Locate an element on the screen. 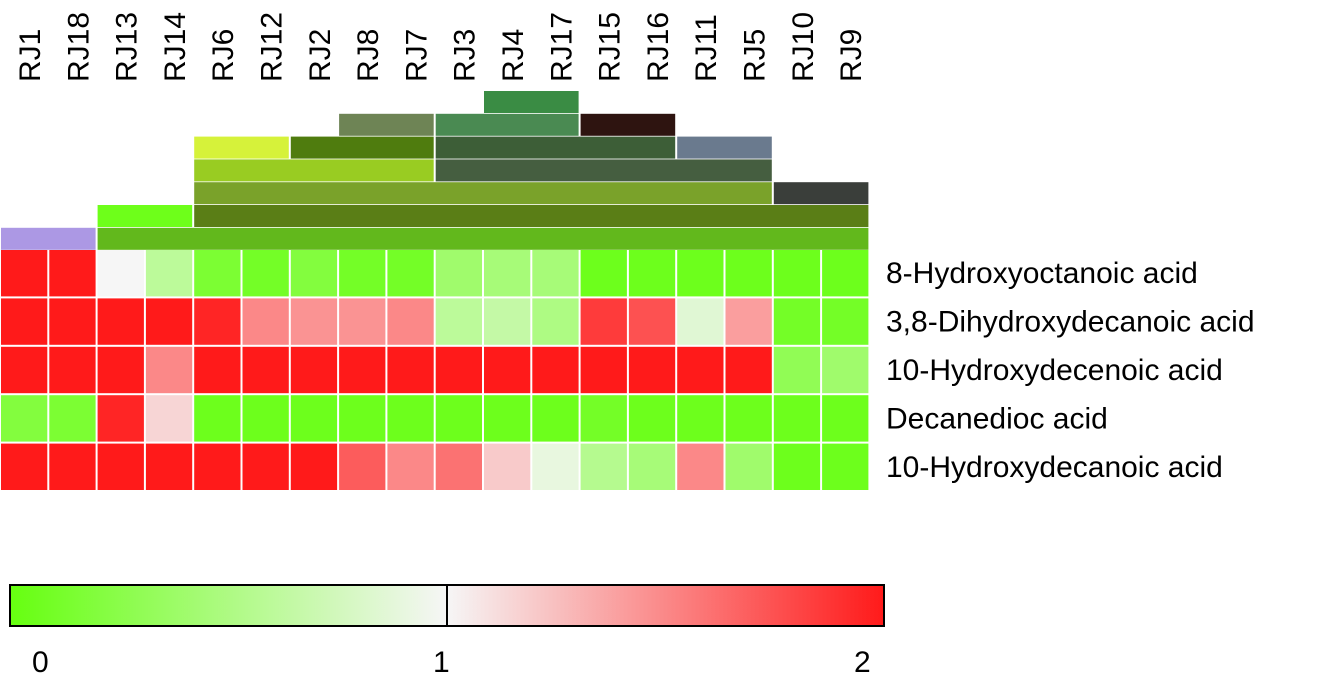 The height and width of the screenshot is (675, 1323). heatmap-cell-r1-c14 is located at coordinates (700, 321).